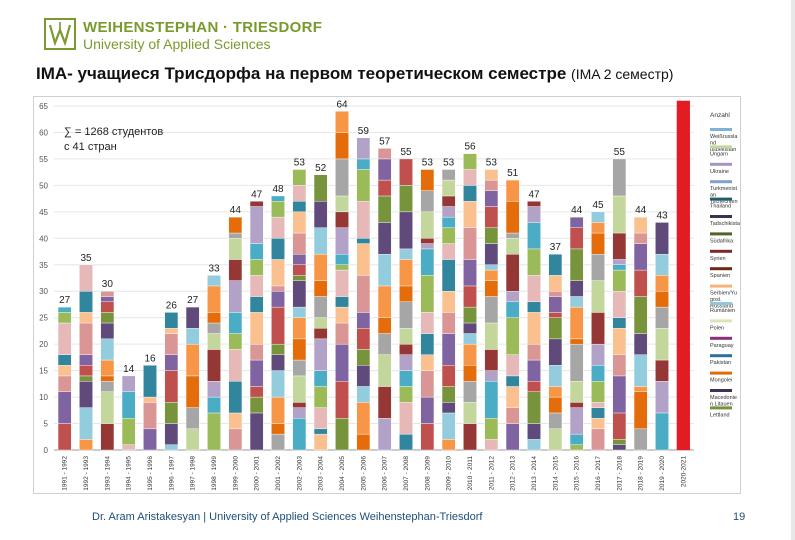 This screenshot has width=795, height=540. I want to click on x-tick-label: 2004 - 2005, so click(342, 473).